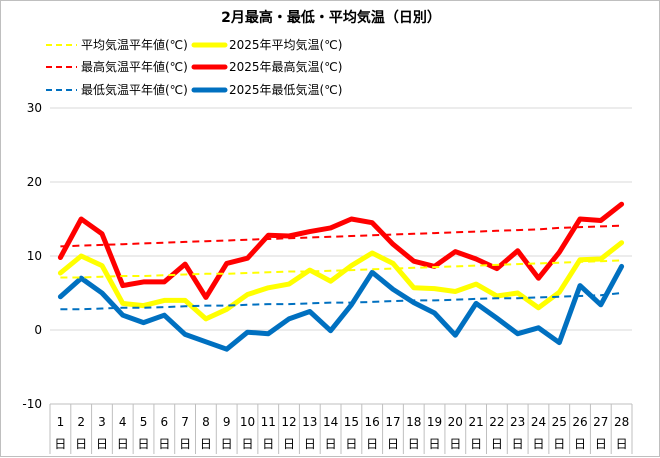 This screenshot has height=458, width=660. Describe the element at coordinates (227, 422) in the screenshot. I see `x-tick-label: 9` at that location.